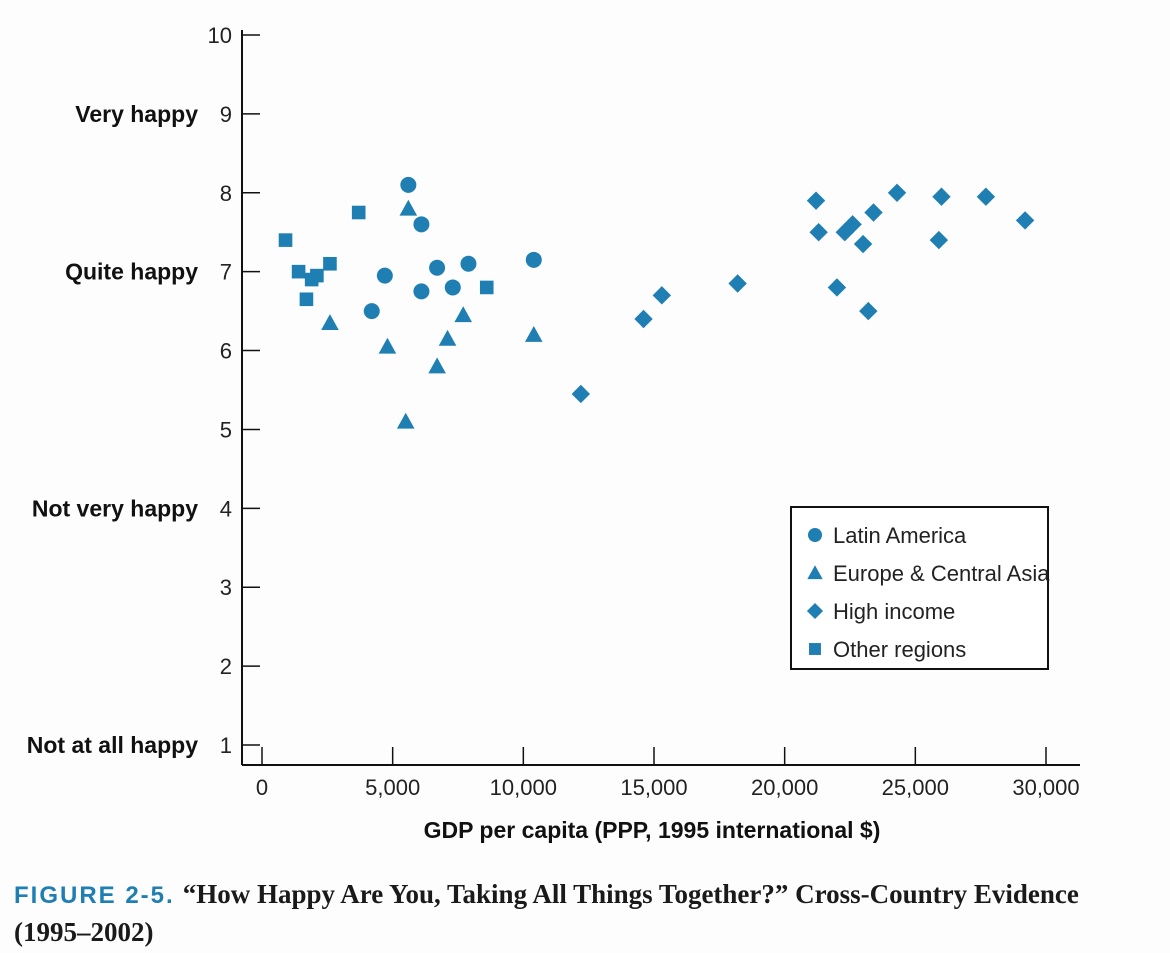  Describe the element at coordinates (94, 895) in the screenshot. I see `figure-label: FIGURE 2-5.` at that location.